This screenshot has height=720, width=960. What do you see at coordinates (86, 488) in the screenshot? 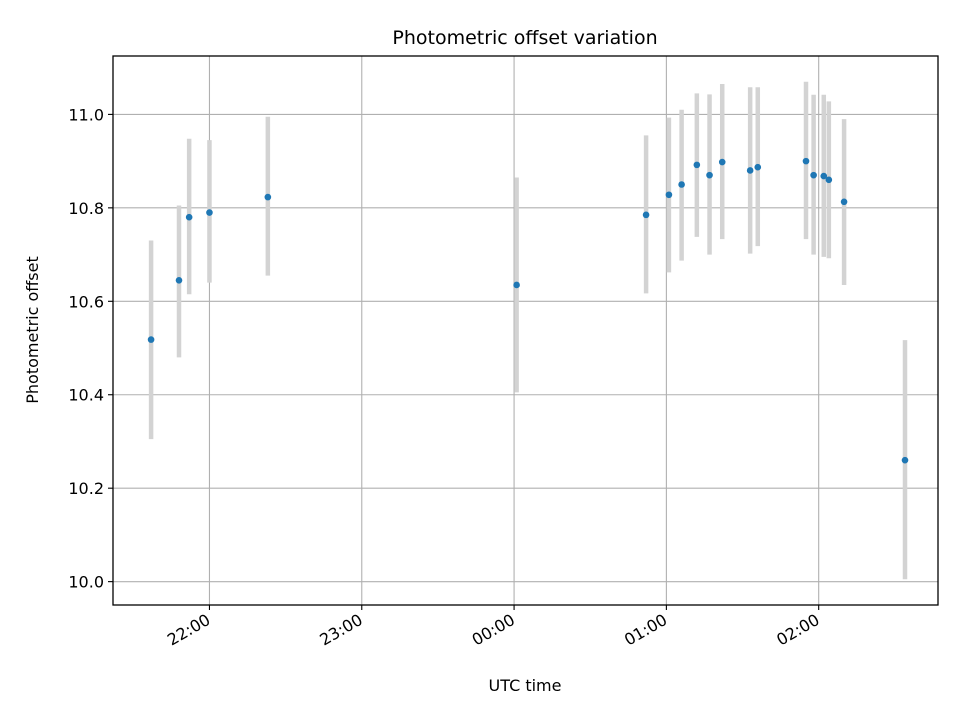
I see `y-tick-label: 10.2` at bounding box center [86, 488].